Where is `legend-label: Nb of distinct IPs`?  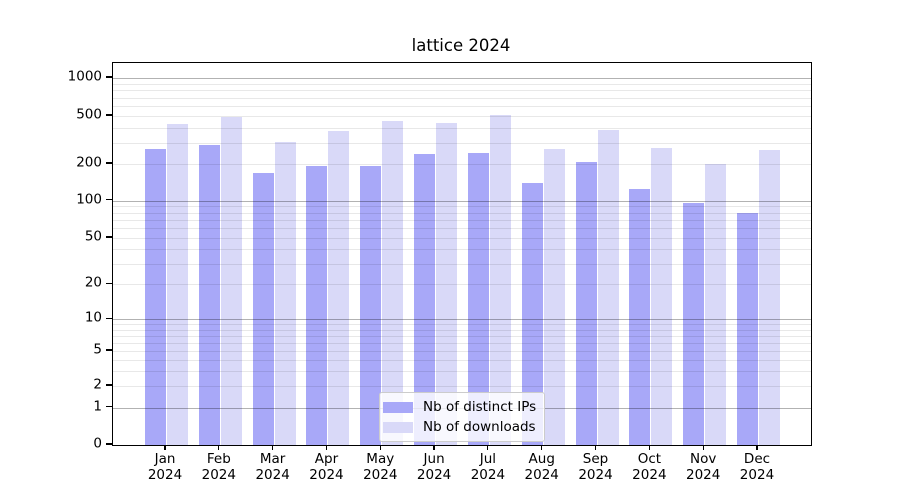 legend-label: Nb of distinct IPs is located at coordinates (480, 407).